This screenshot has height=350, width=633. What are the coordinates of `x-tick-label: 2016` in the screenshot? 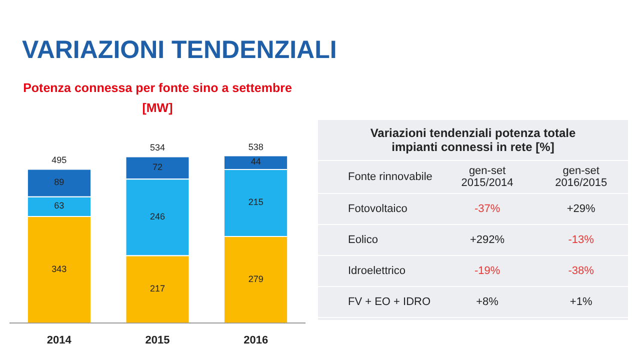 It's located at (256, 340).